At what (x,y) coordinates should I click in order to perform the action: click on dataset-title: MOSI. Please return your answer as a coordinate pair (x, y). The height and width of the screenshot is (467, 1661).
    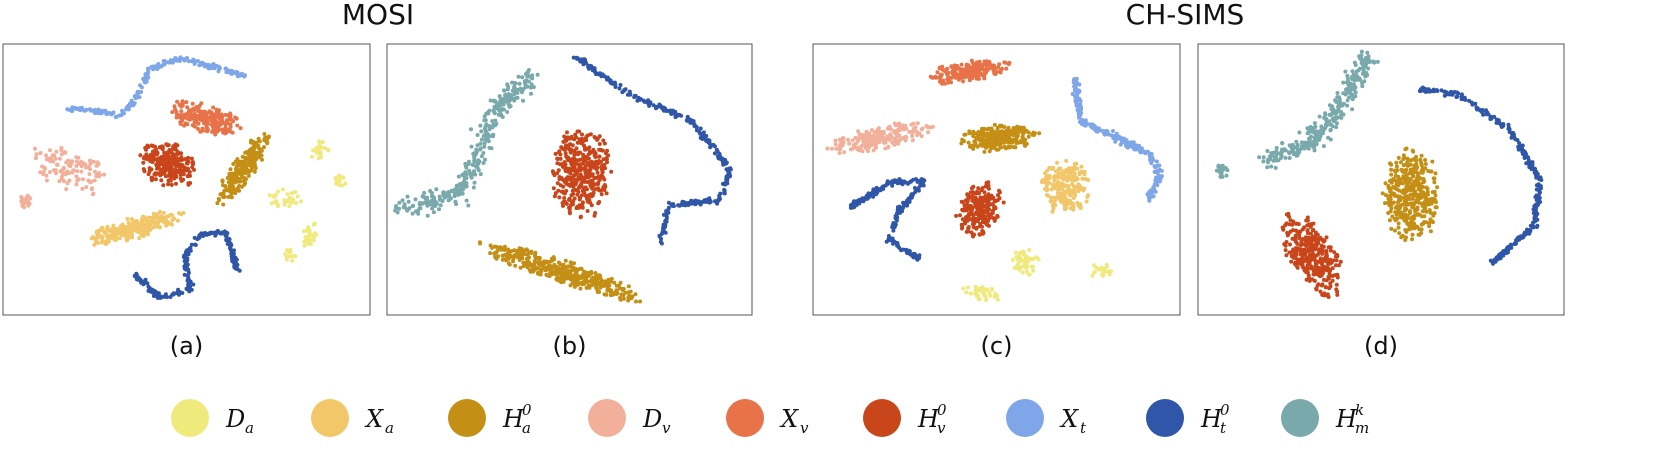
    Looking at the image, I should click on (378, 15).